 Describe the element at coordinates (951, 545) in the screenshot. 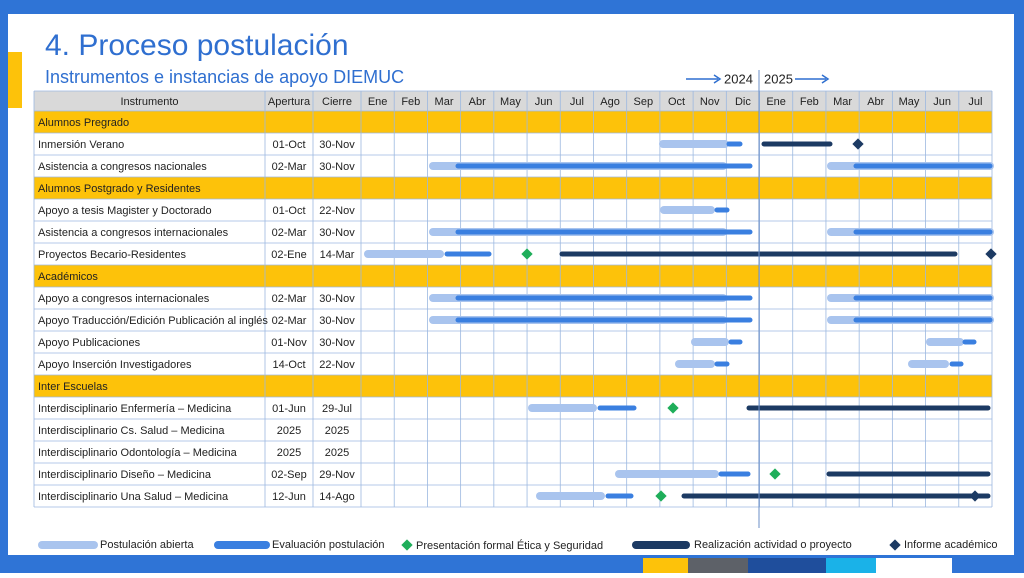

I see `legend-label: Informe académico` at that location.